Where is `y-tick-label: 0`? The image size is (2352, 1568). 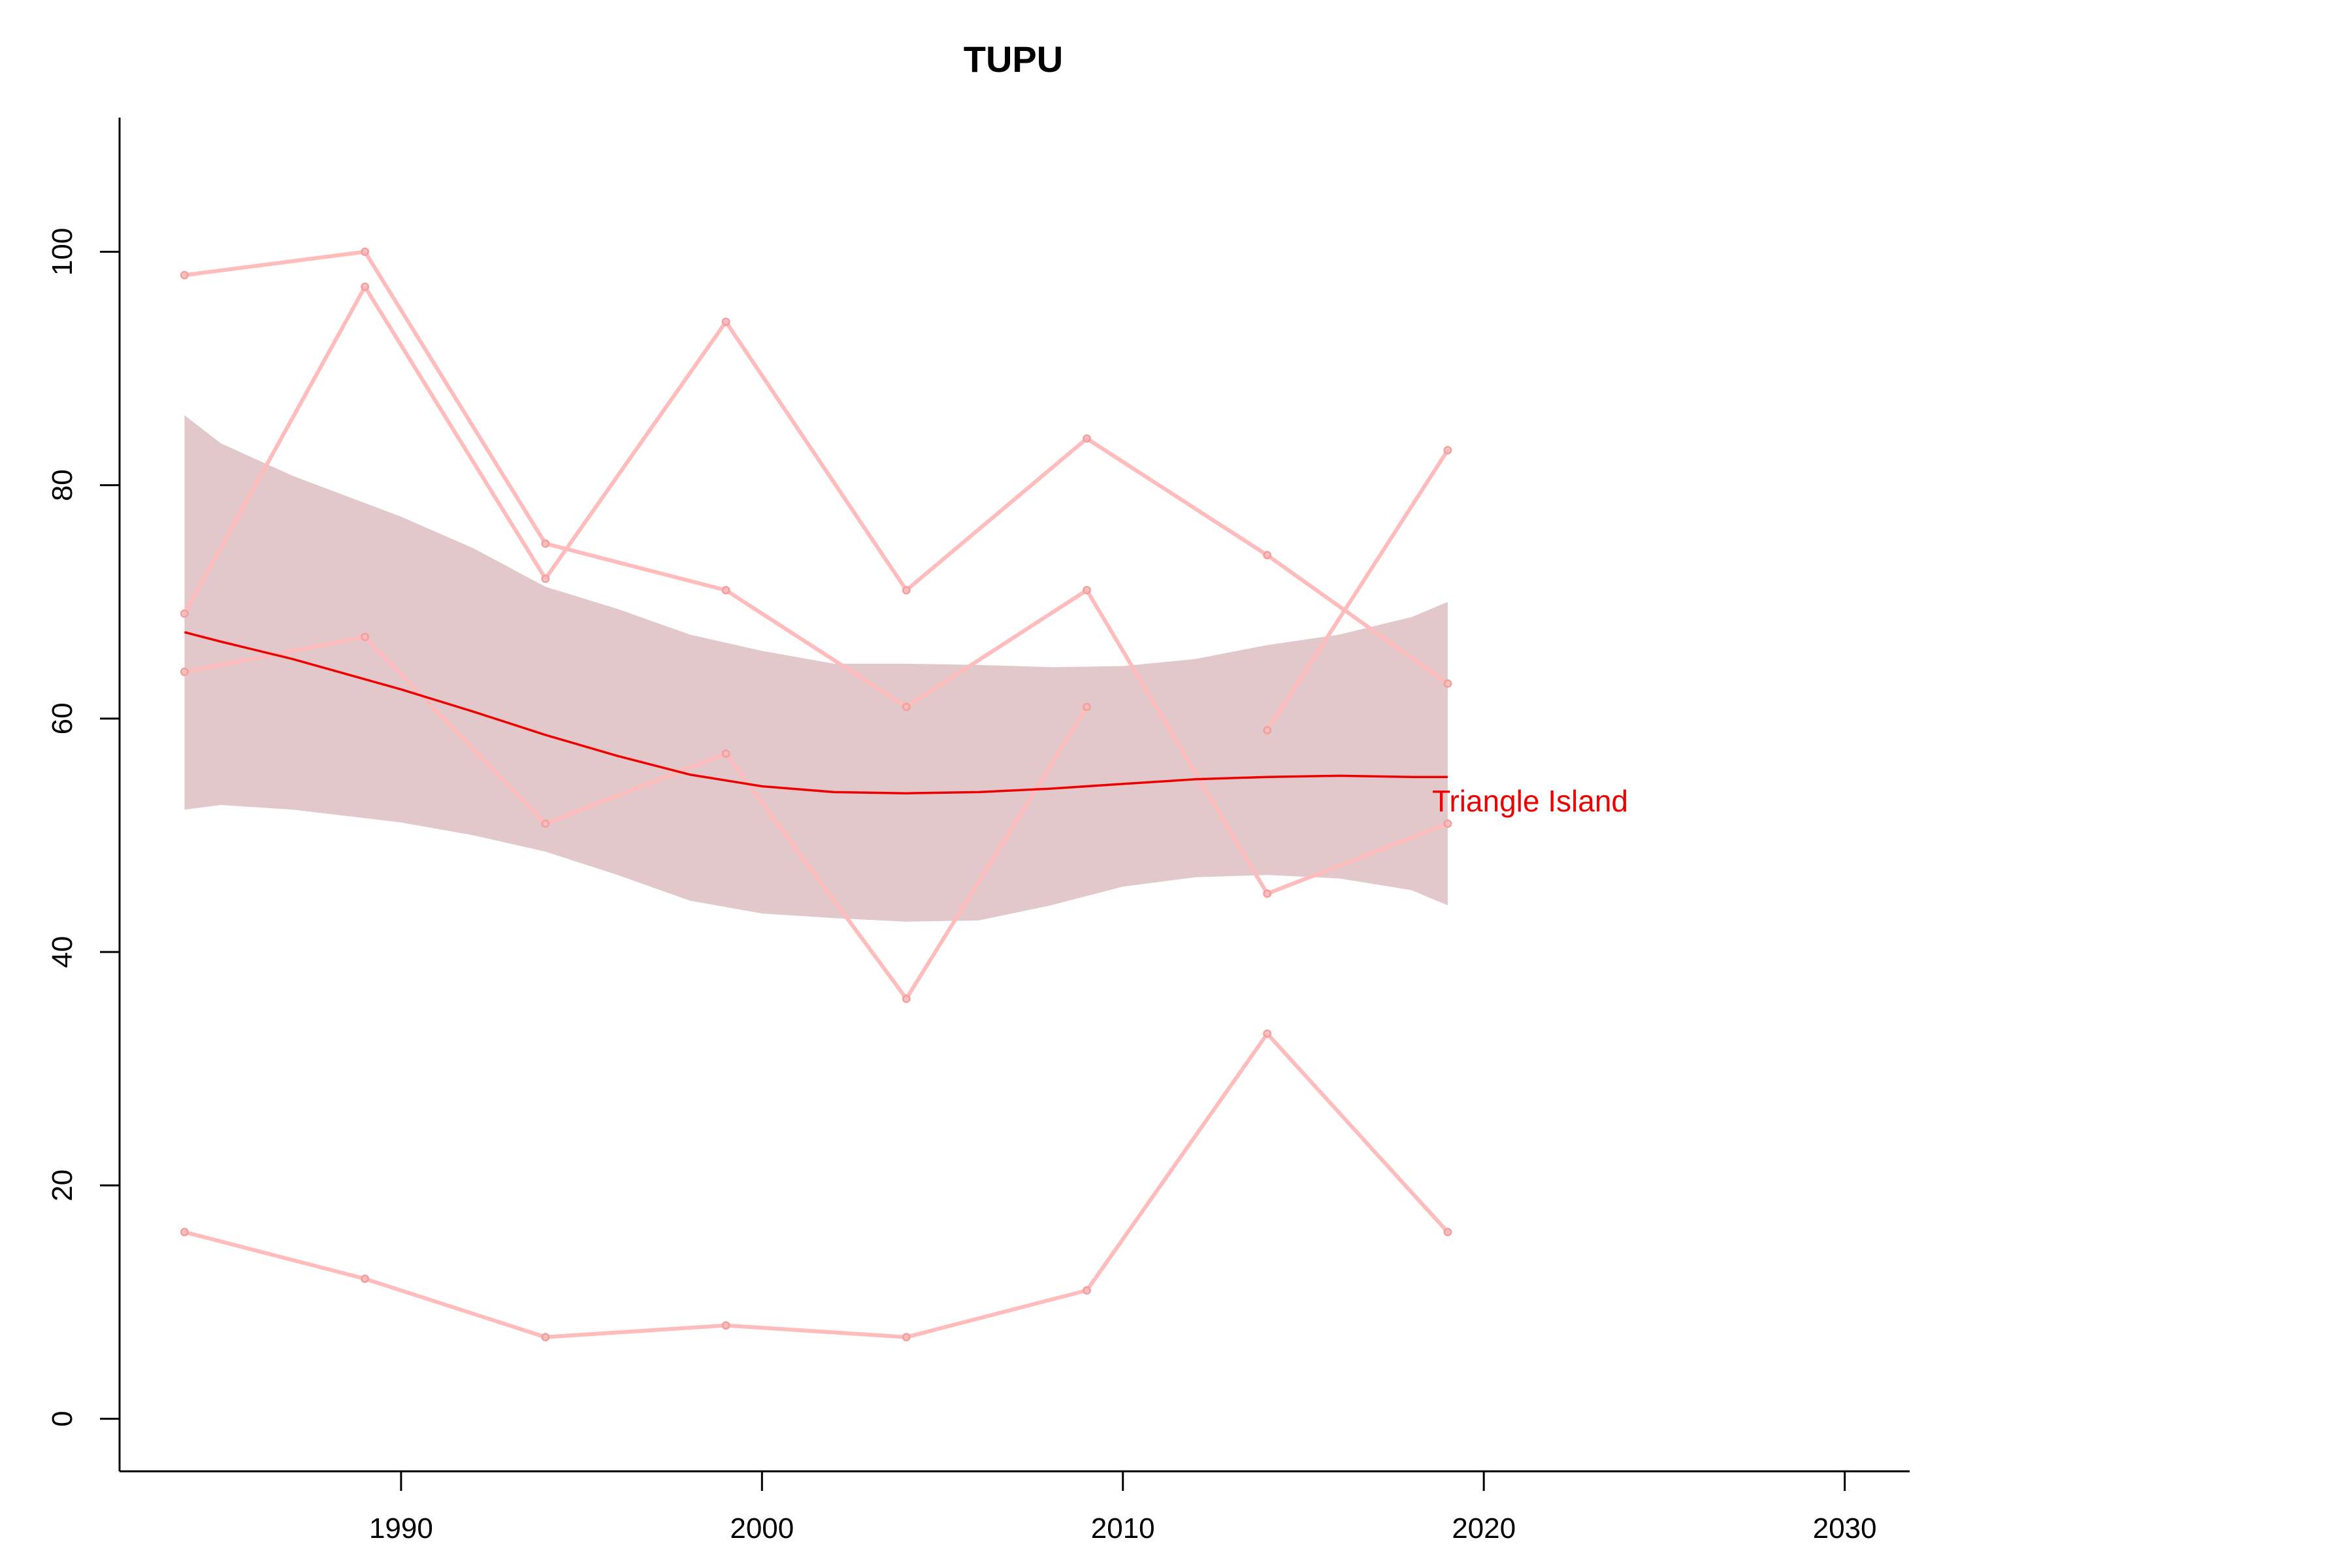
y-tick-label: 0 is located at coordinates (62, 1418).